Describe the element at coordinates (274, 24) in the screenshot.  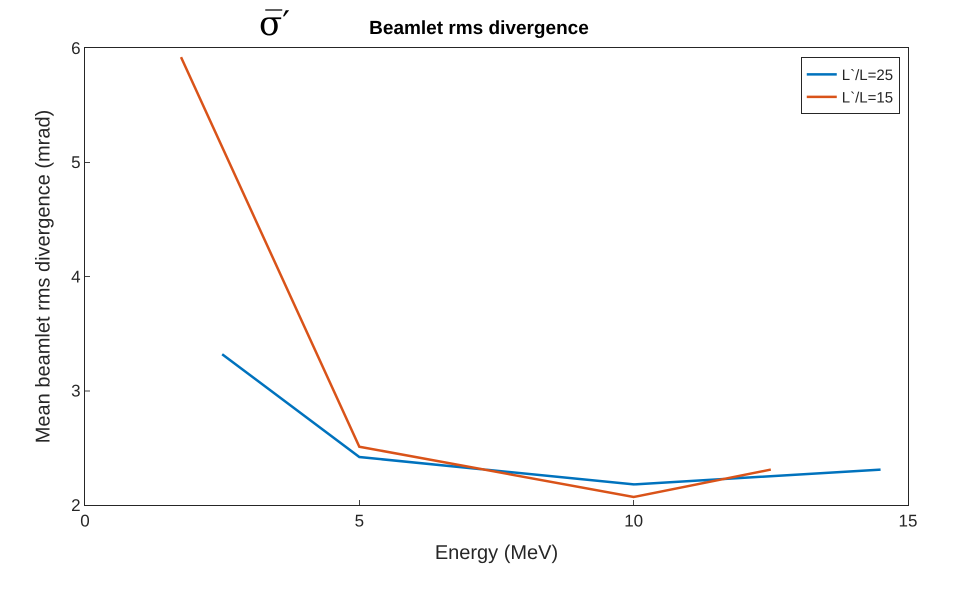
I see `text: σ̅′` at that location.